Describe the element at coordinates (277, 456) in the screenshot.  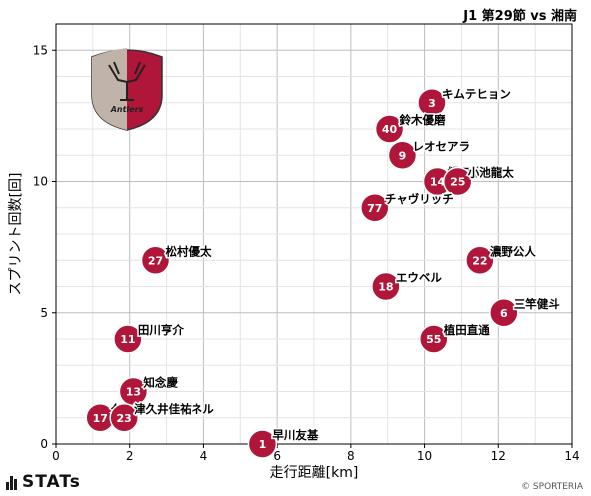
I see `x-tick-label: 6` at that location.